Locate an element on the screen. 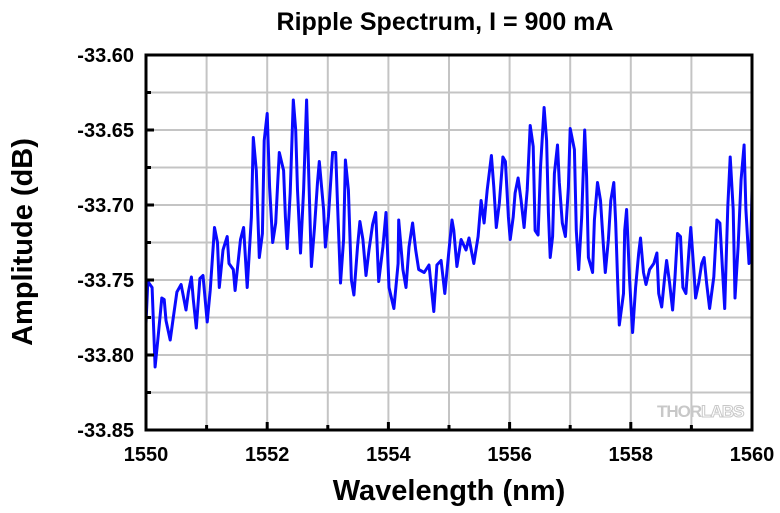 The height and width of the screenshot is (513, 780). x-tick-label: 1550 is located at coordinates (146, 455).